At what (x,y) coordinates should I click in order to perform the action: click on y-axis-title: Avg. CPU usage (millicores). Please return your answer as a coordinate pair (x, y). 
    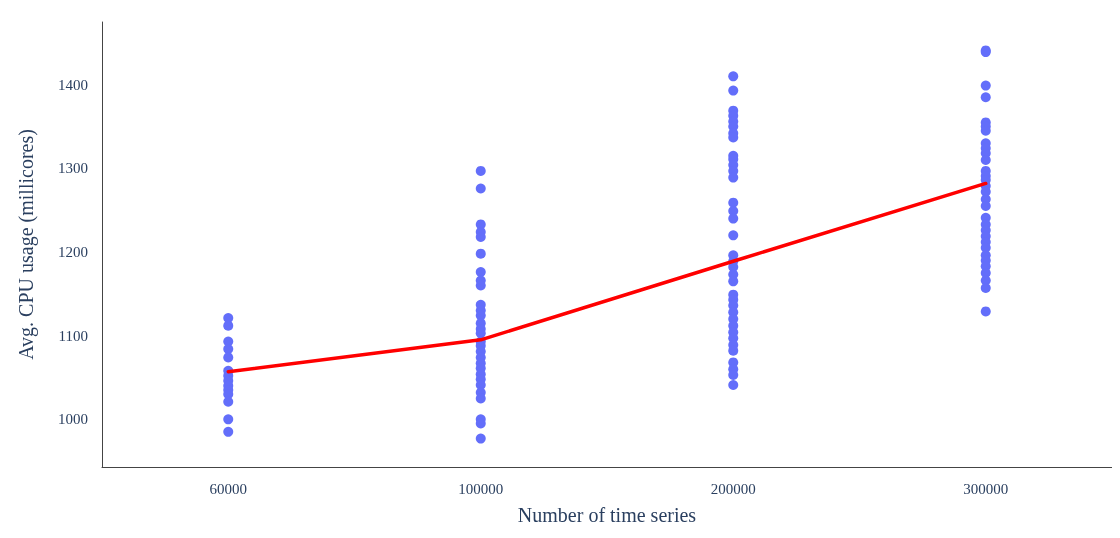
    Looking at the image, I should click on (26, 244).